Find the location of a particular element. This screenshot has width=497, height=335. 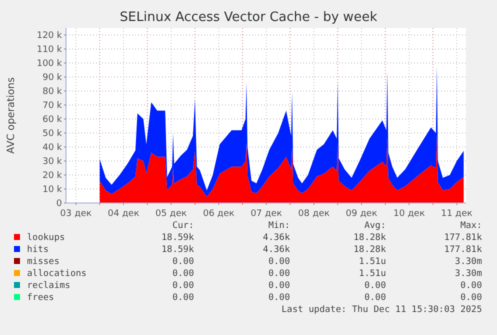

x-tick-label: 10 дек is located at coordinates (409, 214).